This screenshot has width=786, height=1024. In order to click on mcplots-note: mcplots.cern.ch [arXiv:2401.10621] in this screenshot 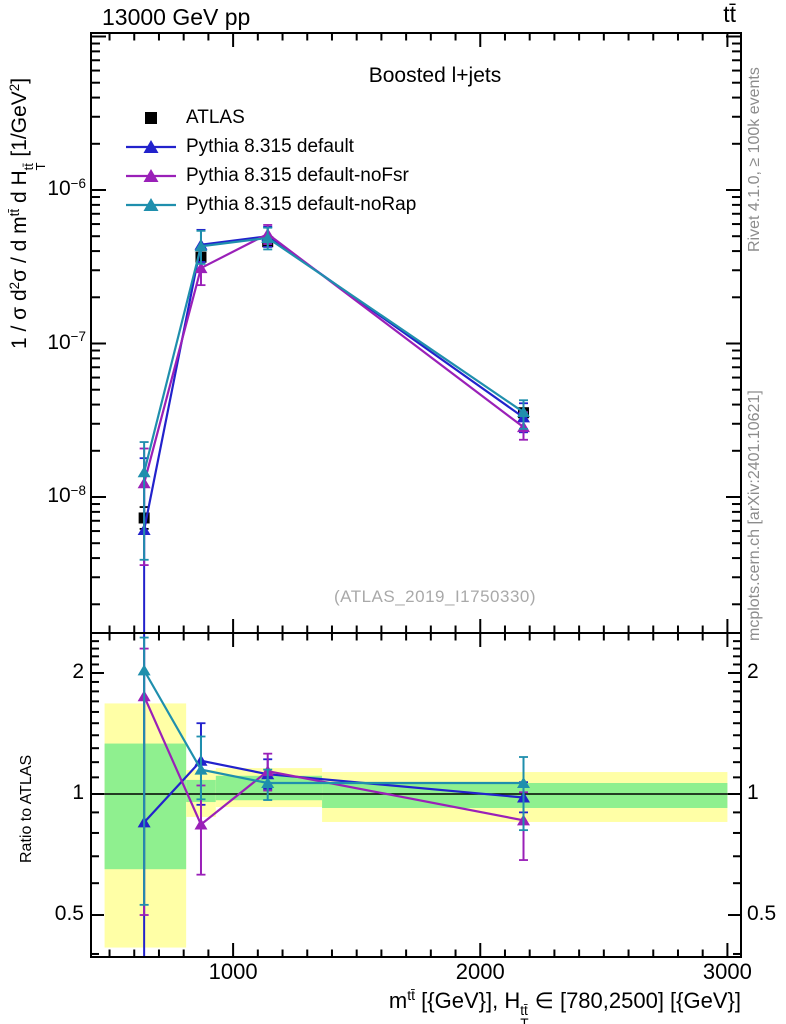, I will do `click(754, 515)`.